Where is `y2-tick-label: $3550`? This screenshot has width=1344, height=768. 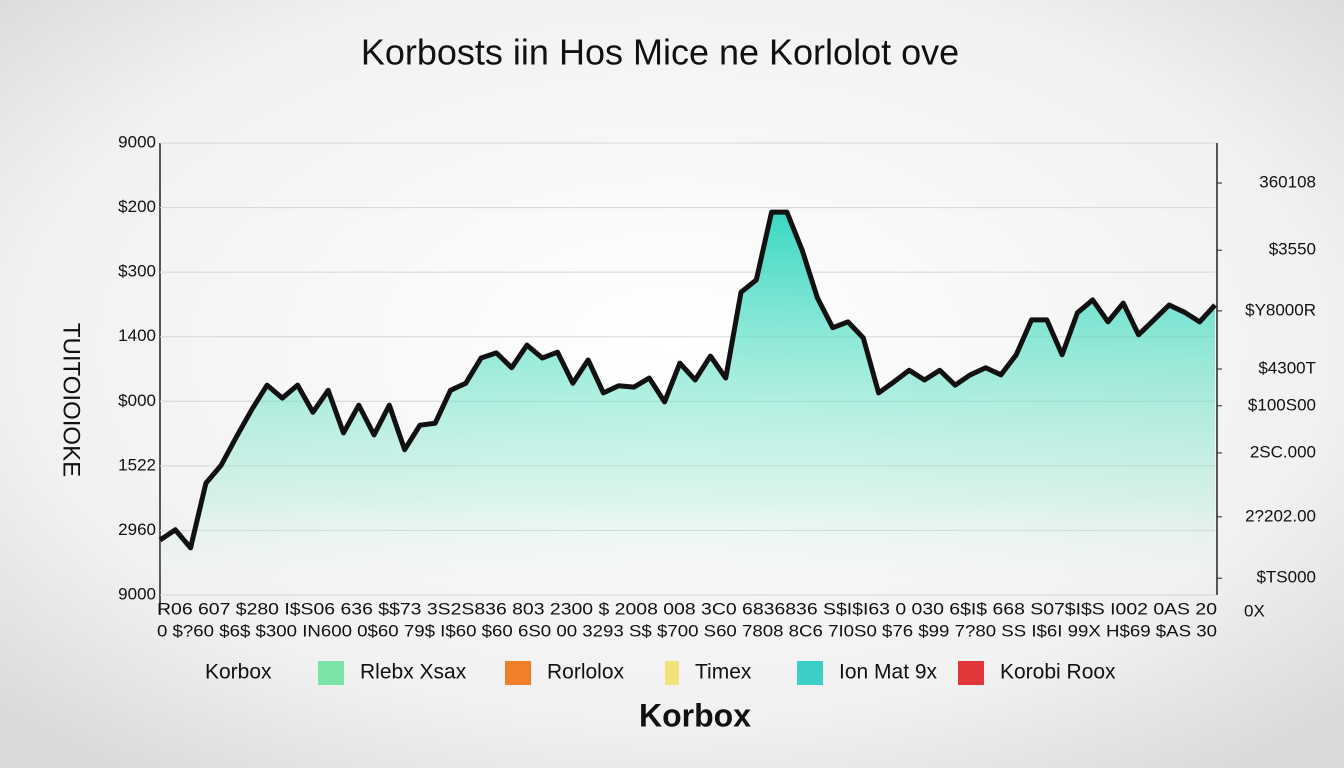 y2-tick-label: $3550 is located at coordinates (1292, 249).